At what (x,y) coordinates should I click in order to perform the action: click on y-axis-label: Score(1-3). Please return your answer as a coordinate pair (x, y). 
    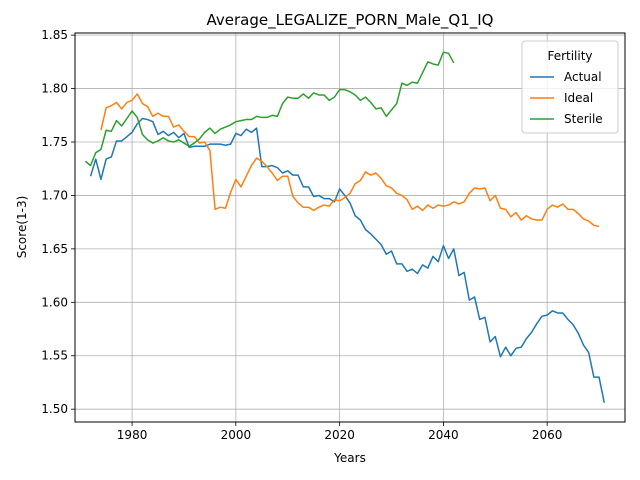
    Looking at the image, I should click on (22, 227).